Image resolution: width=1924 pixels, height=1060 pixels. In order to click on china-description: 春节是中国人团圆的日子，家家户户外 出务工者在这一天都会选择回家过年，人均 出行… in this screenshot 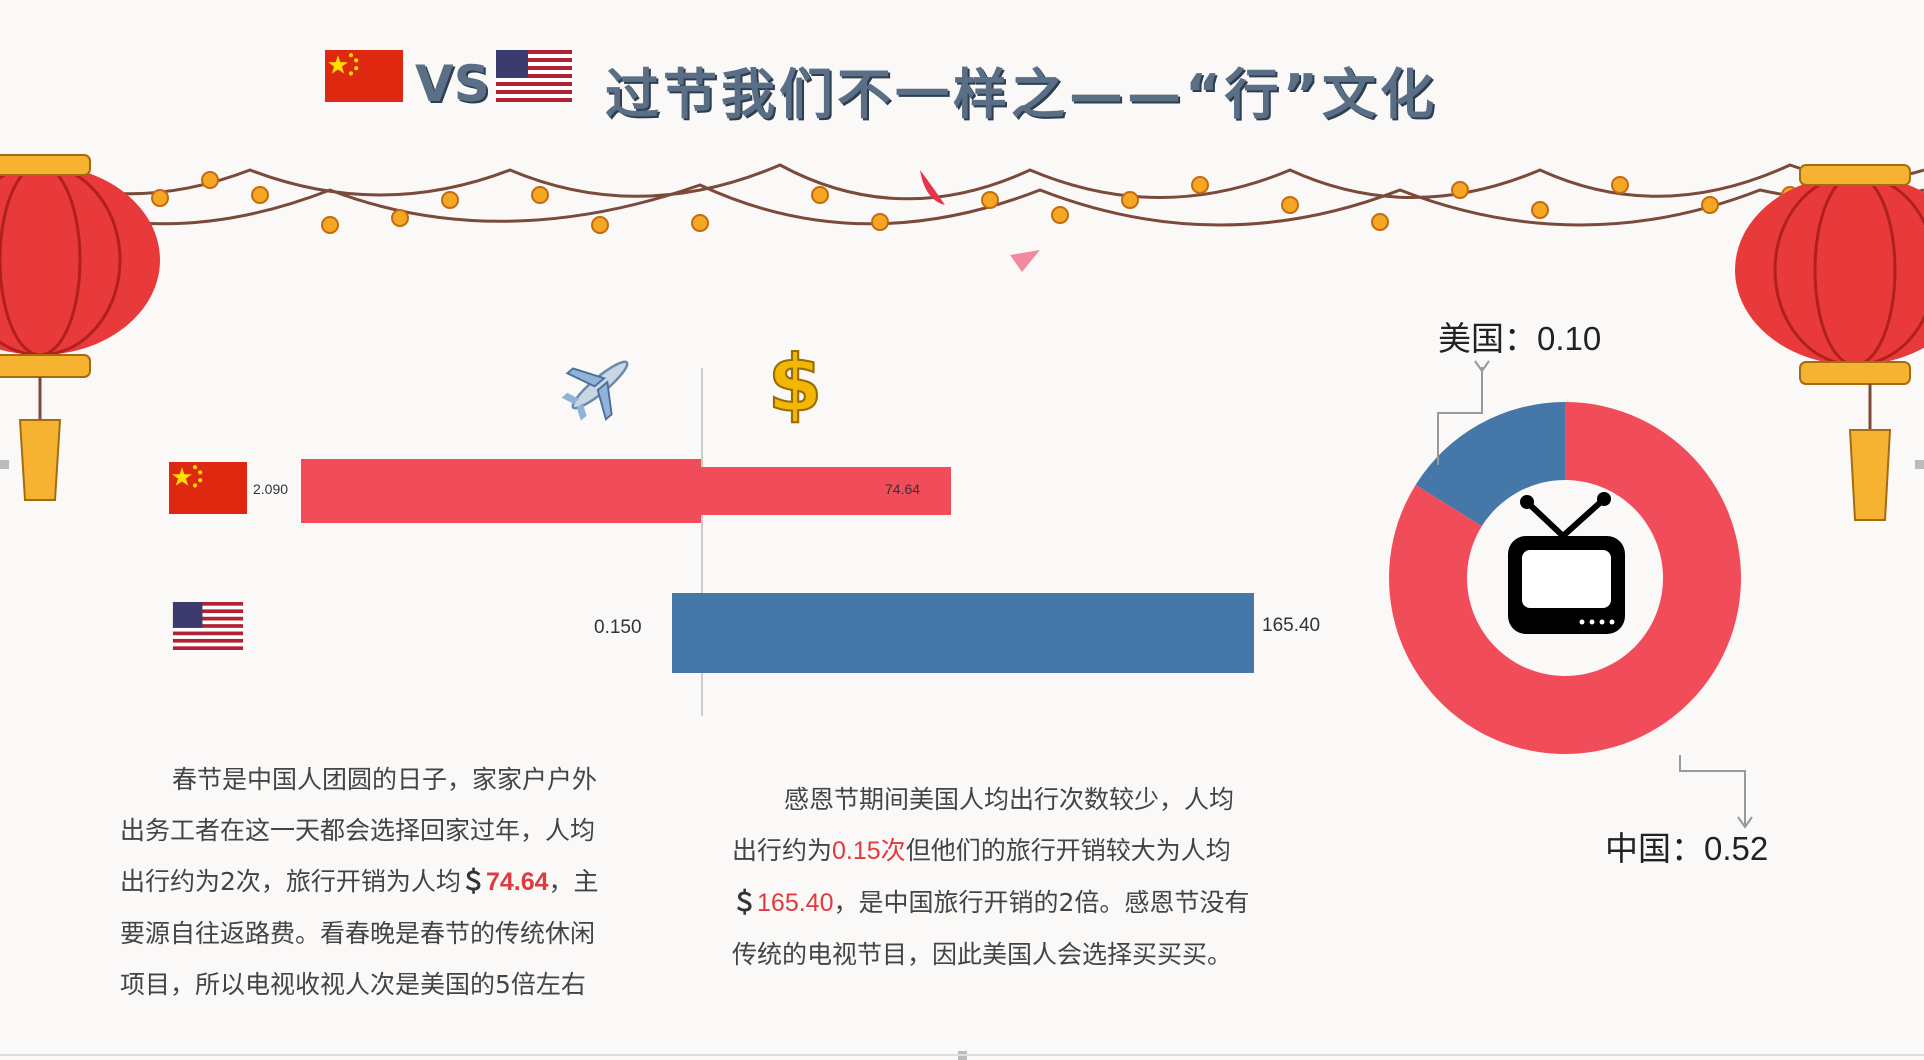, I will do `click(400, 882)`.